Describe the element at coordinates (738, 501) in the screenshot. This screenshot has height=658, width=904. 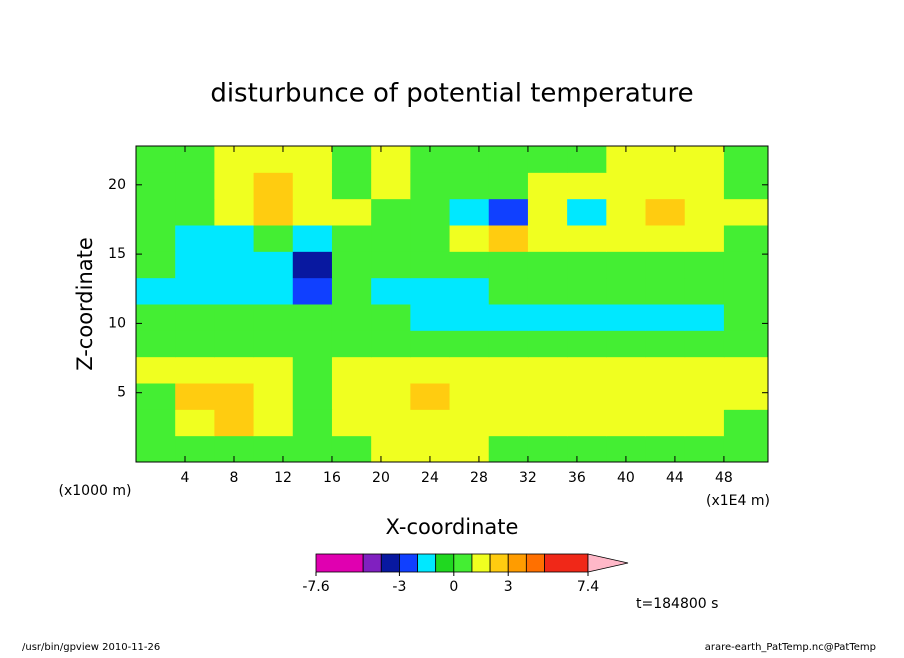
I see `x-unit: (x1E4 m)` at that location.